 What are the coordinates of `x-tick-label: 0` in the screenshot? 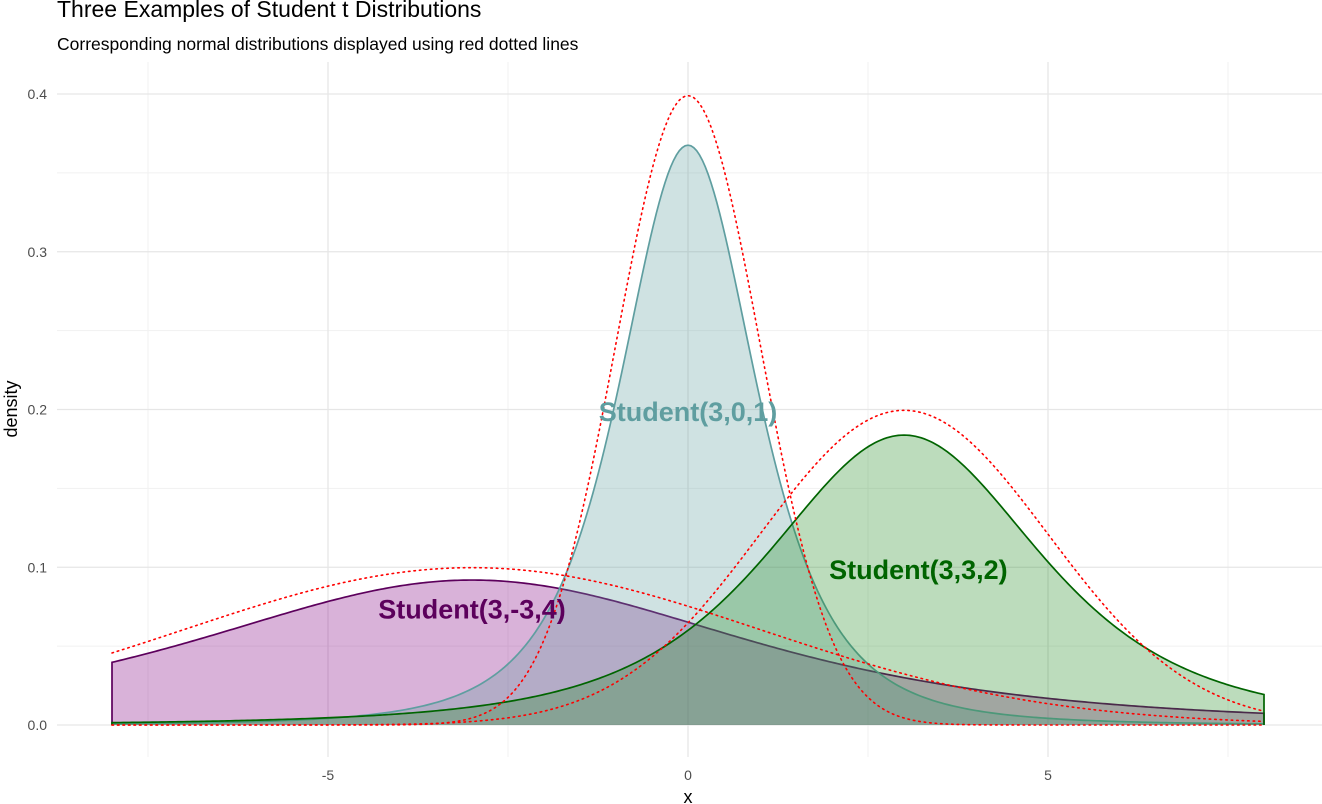 It's located at (688, 775).